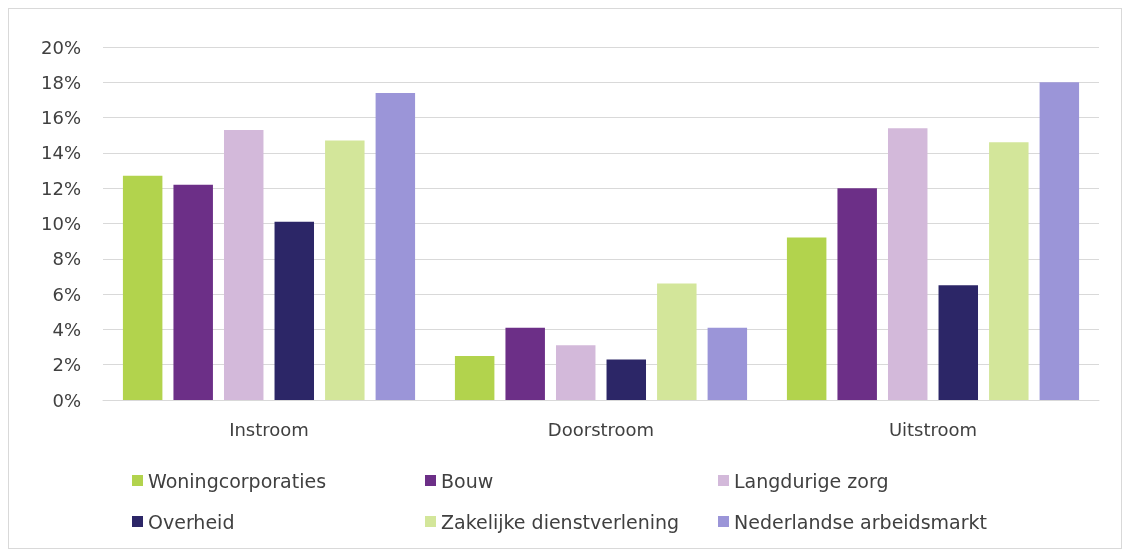 This screenshot has width=1132, height=559. I want to click on y-tick-label: 0%, so click(66, 400).